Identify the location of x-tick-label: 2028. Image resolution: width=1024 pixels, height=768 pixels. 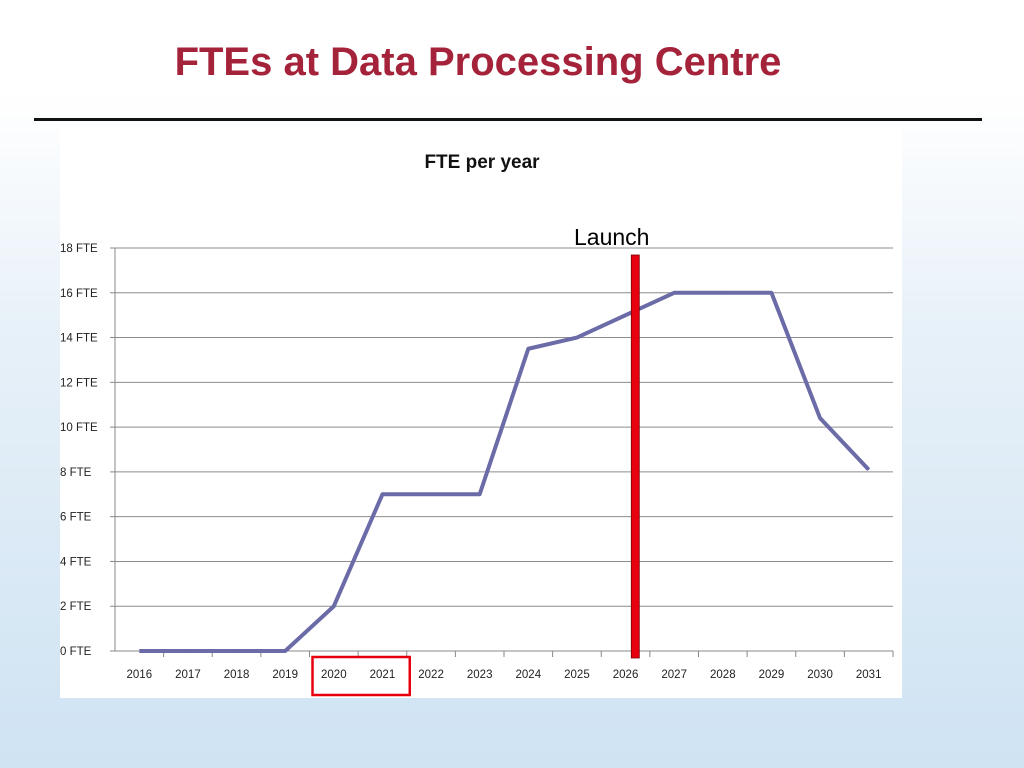
(723, 675).